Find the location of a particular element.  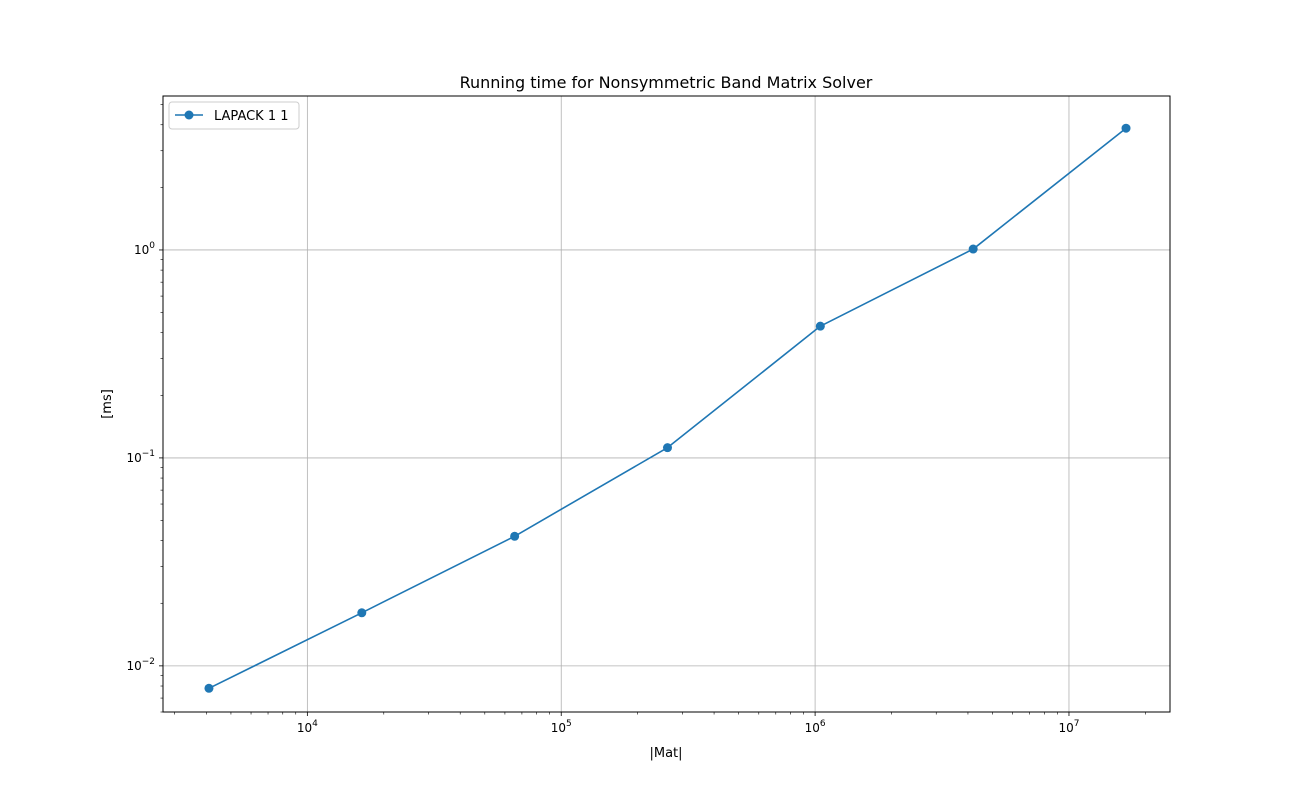

legend-entry-label: LAPACK 1 1 is located at coordinates (251, 116).